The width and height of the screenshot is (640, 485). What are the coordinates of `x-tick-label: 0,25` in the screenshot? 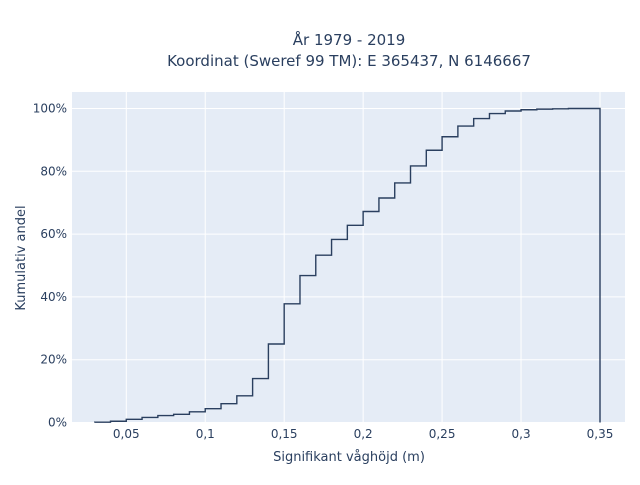 It's located at (442, 434).